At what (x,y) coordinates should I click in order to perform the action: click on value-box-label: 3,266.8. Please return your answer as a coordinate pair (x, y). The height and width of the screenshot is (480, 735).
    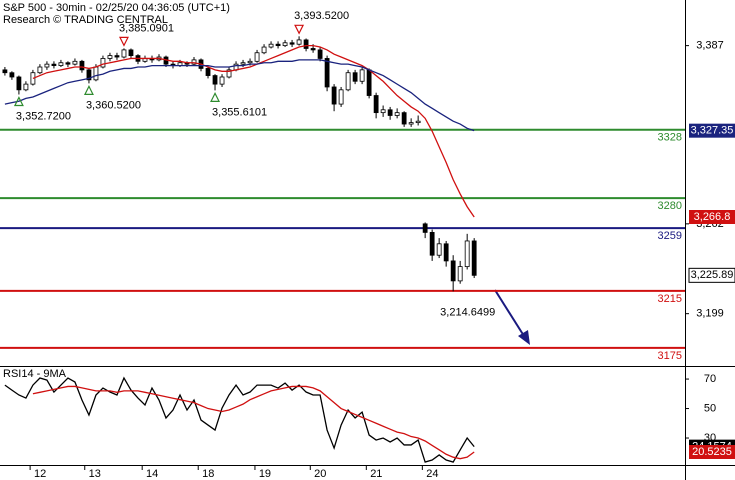
    Looking at the image, I should click on (712, 217).